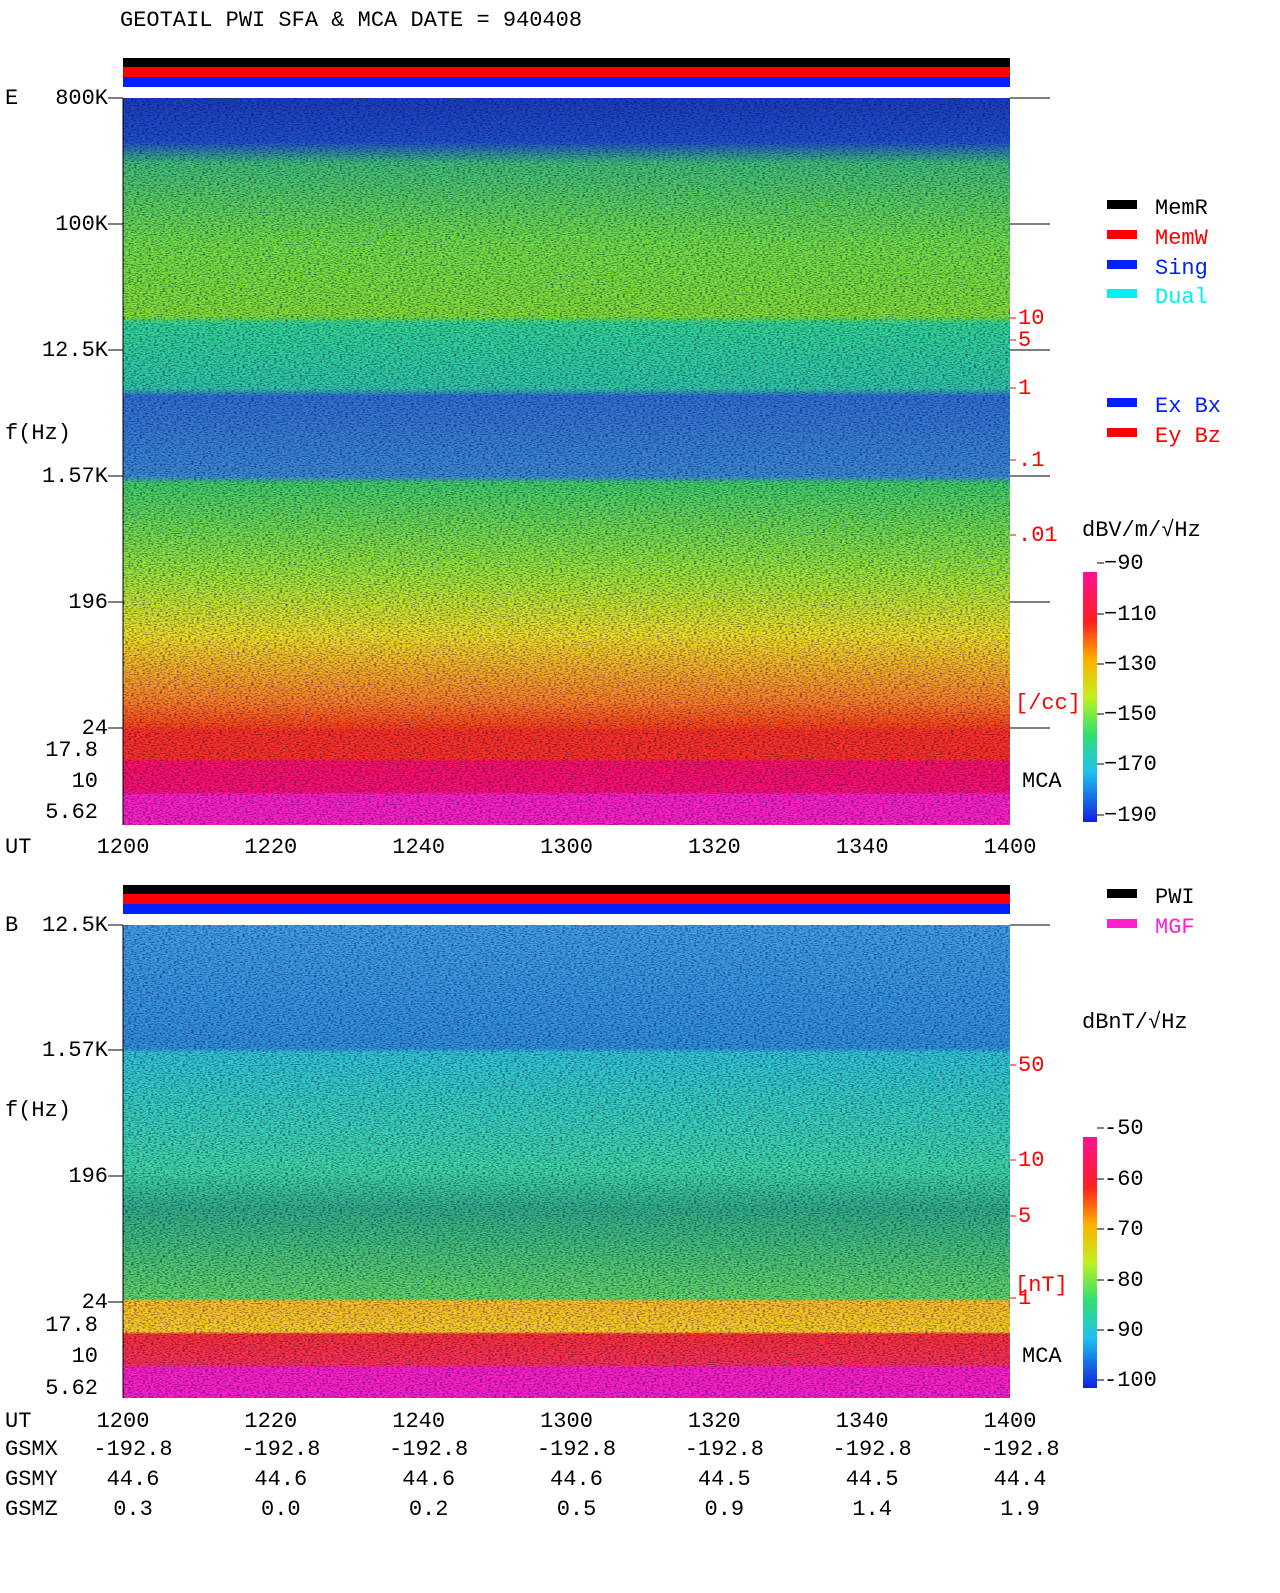  Describe the element at coordinates (1175, 897) in the screenshot. I see `legend-label: PWI` at that location.